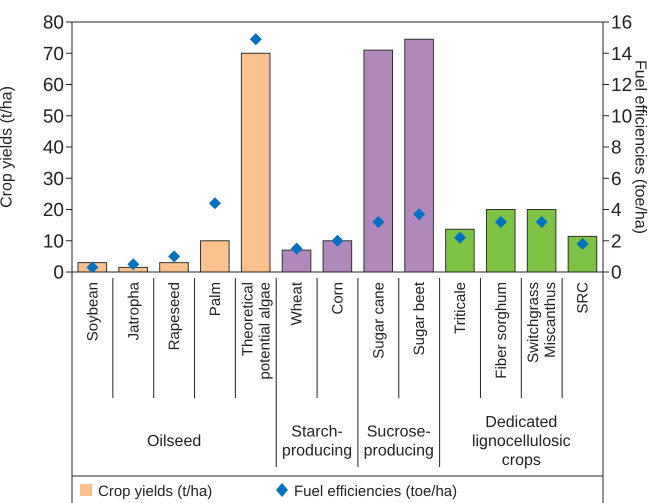 The image size is (657, 503). Describe the element at coordinates (542, 322) in the screenshot. I see `x-tick-label: Switchgrass Miscanthus` at that location.